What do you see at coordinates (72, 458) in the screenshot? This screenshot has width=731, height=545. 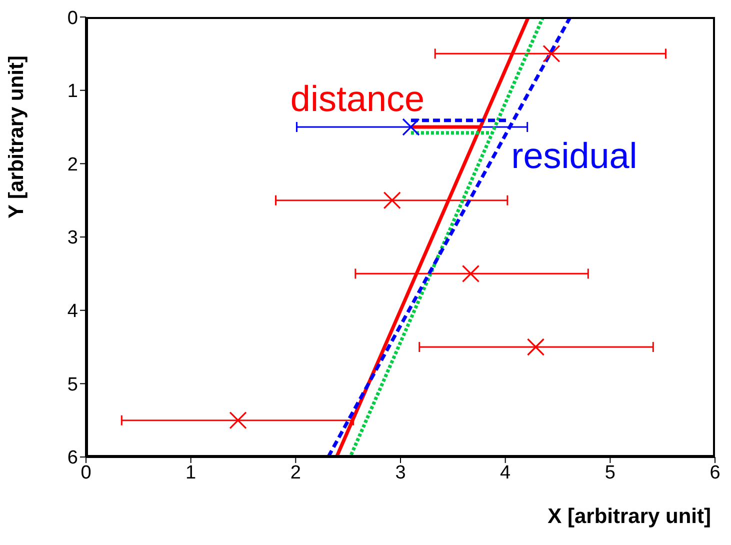 I see `y-tick-label: 6` at bounding box center [72, 458].